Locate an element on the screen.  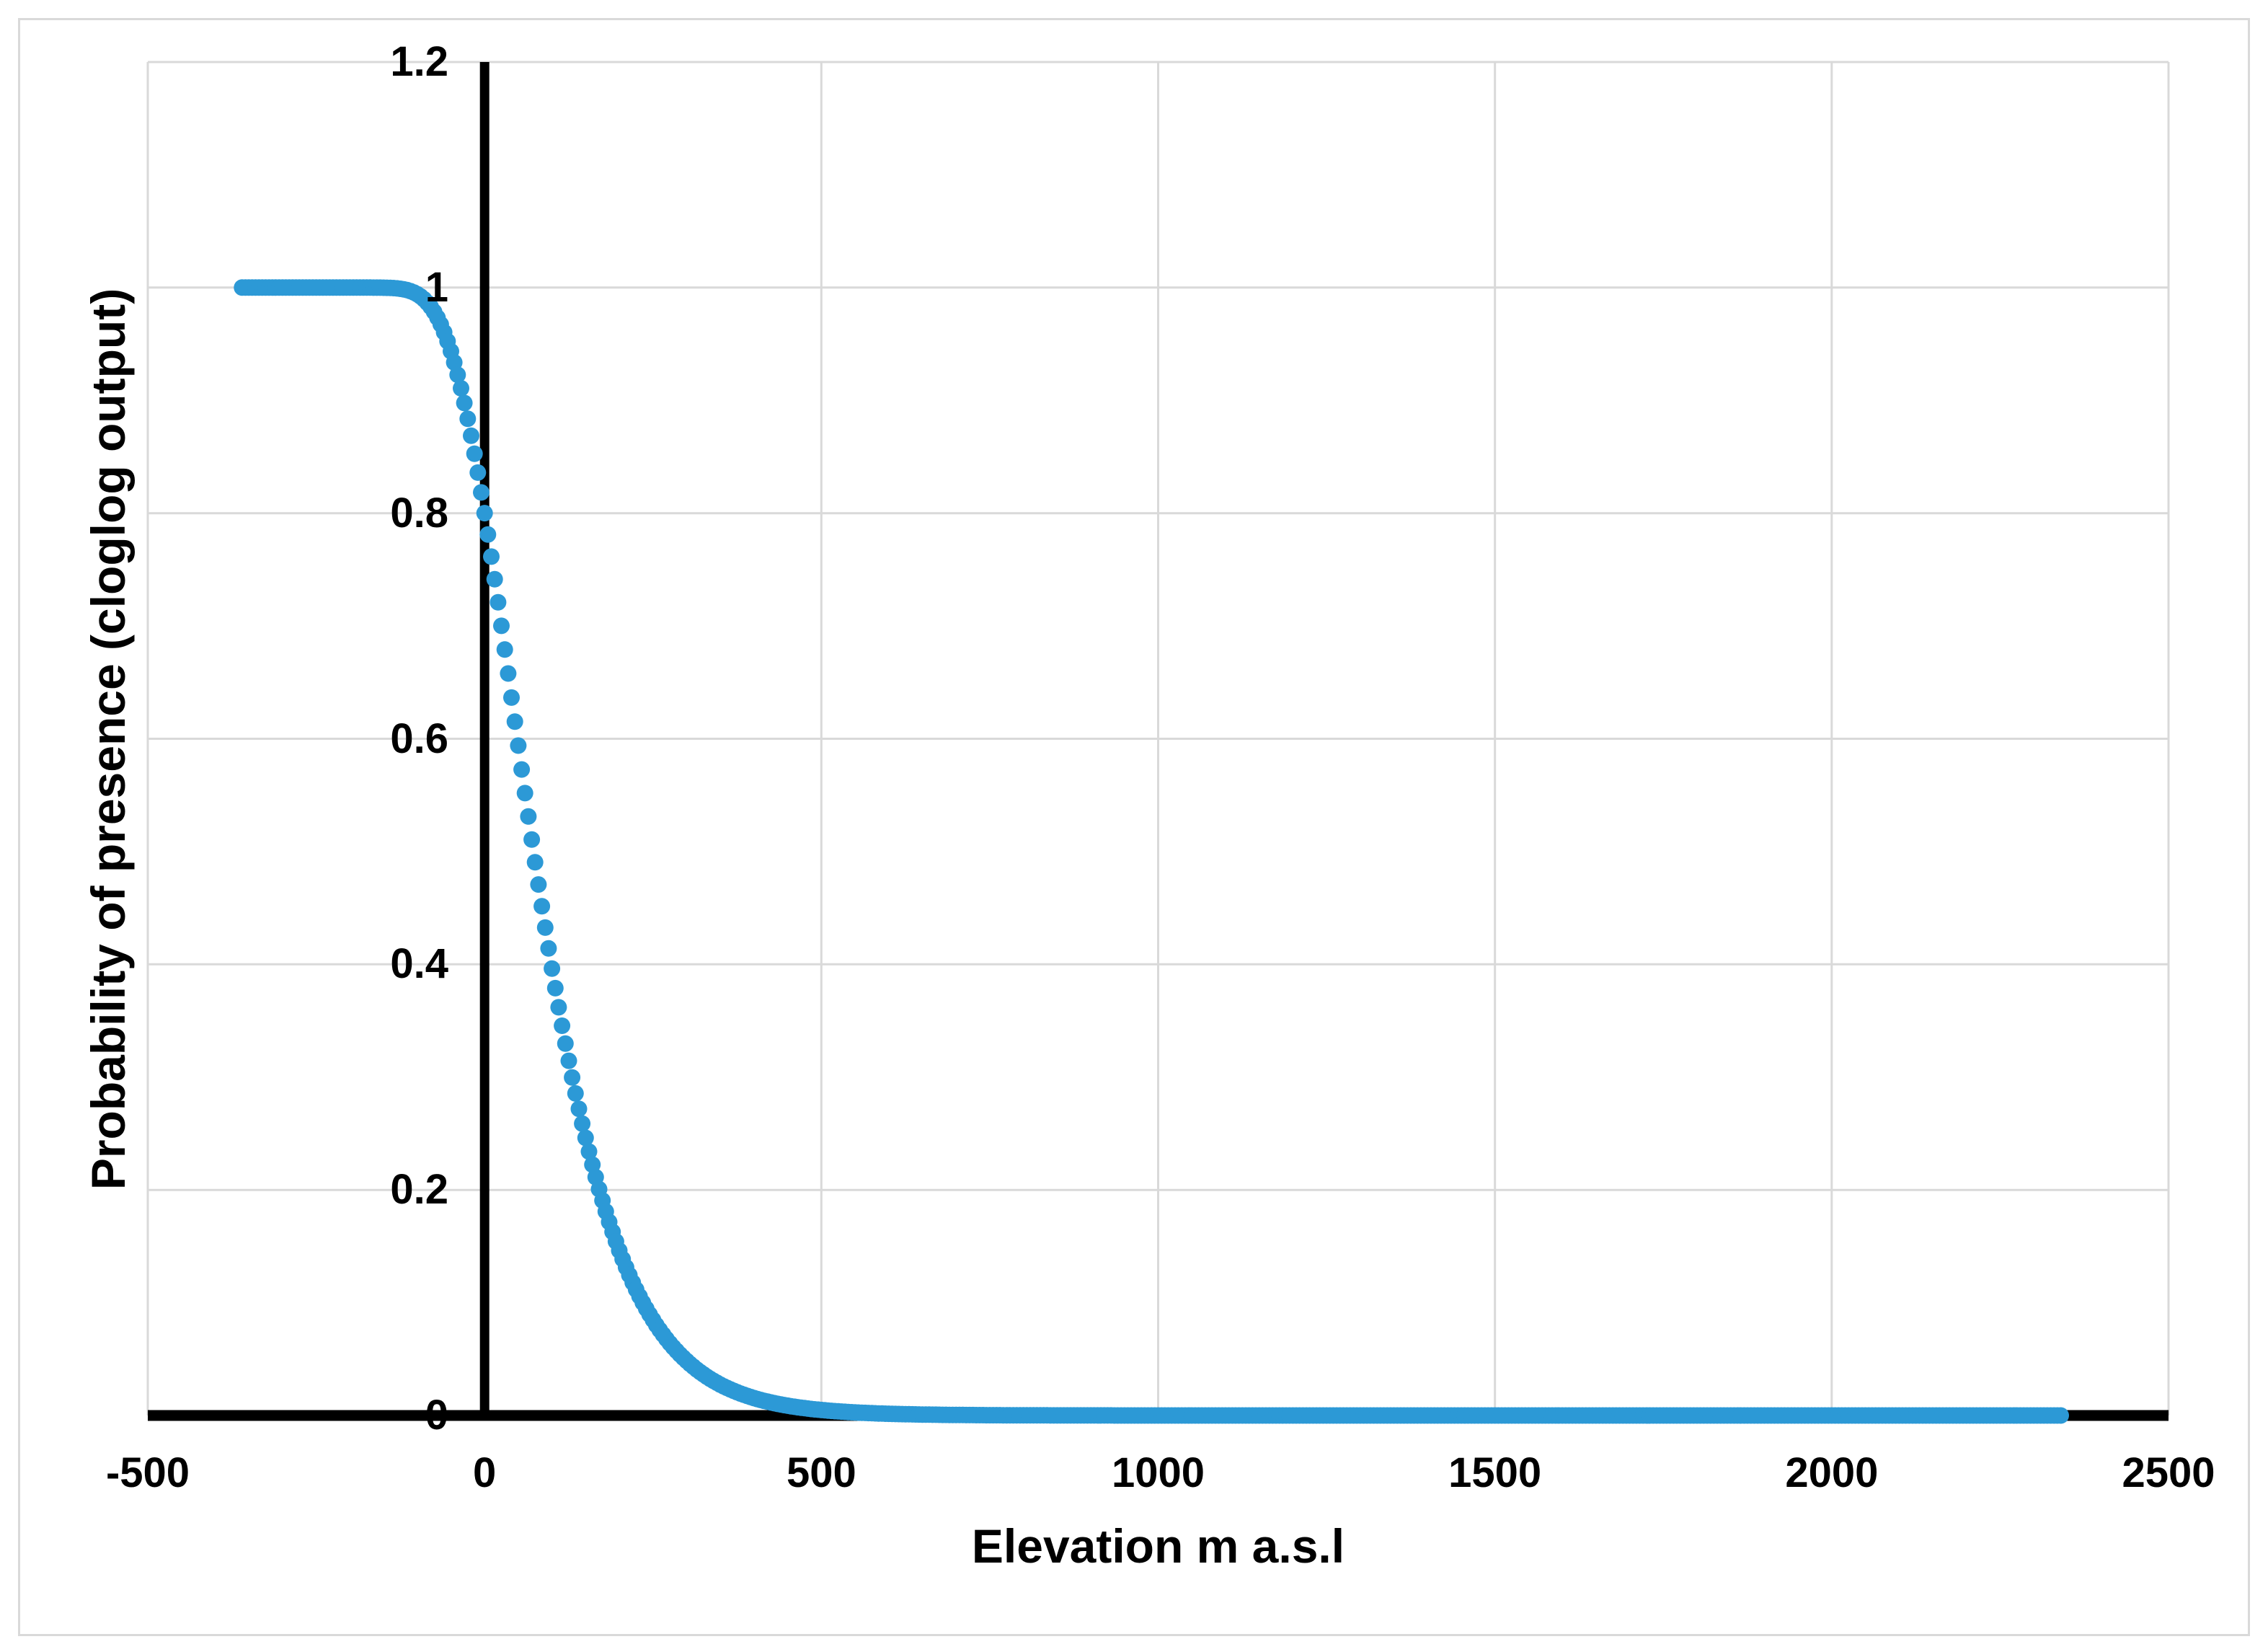
y-tick-label-0-2: 0.2 is located at coordinates (419, 1190).